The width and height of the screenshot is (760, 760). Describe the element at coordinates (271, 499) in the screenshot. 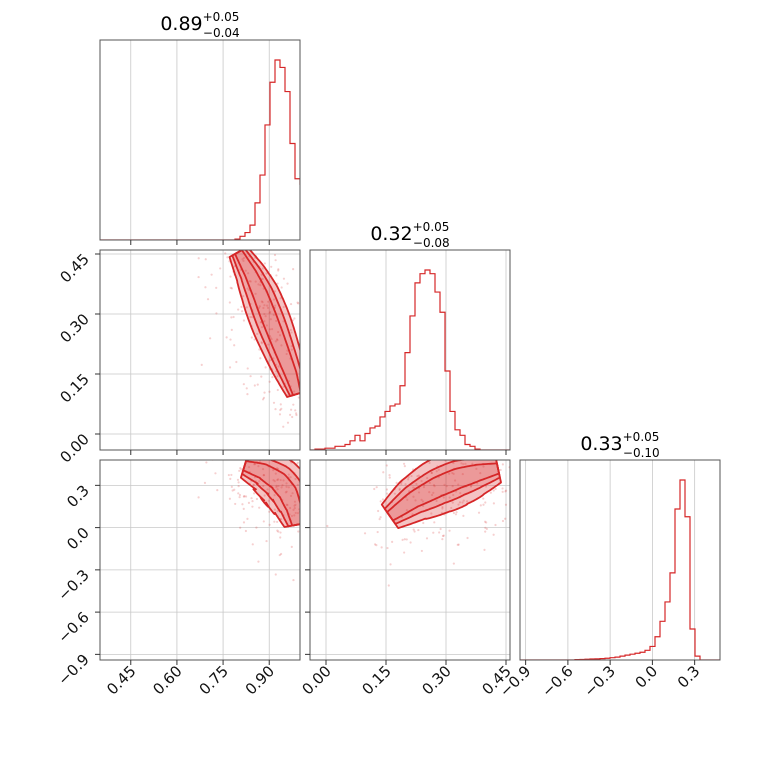

I see `contour-layer` at that location.